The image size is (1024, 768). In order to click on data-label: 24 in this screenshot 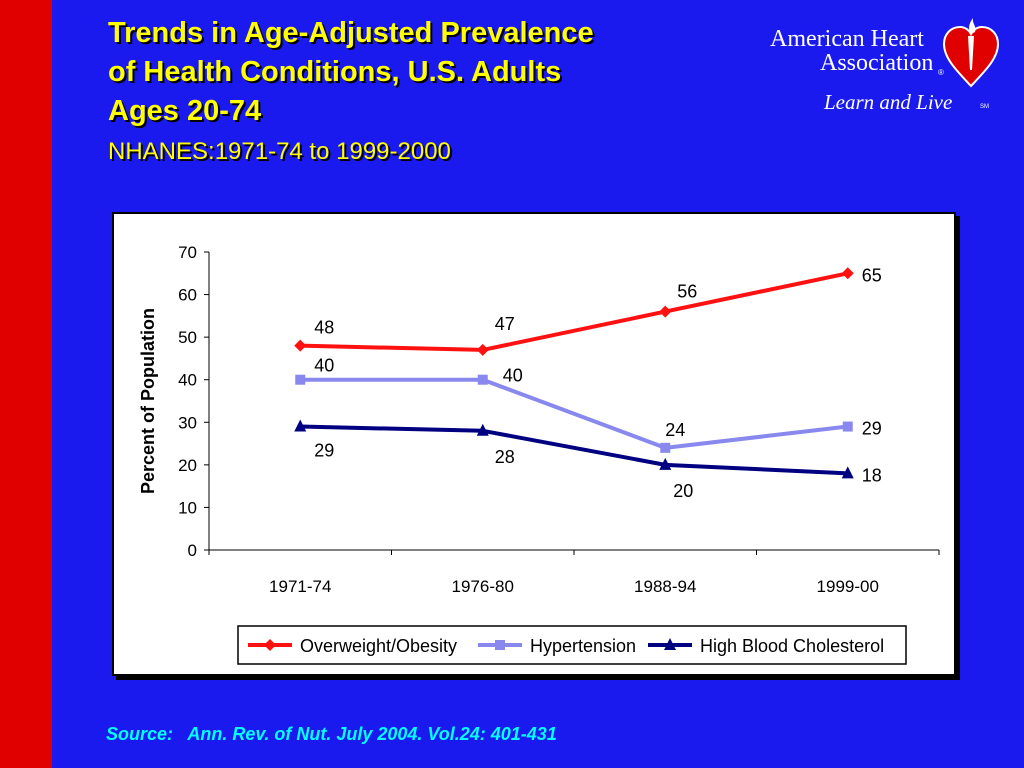, I will do `click(675, 430)`.